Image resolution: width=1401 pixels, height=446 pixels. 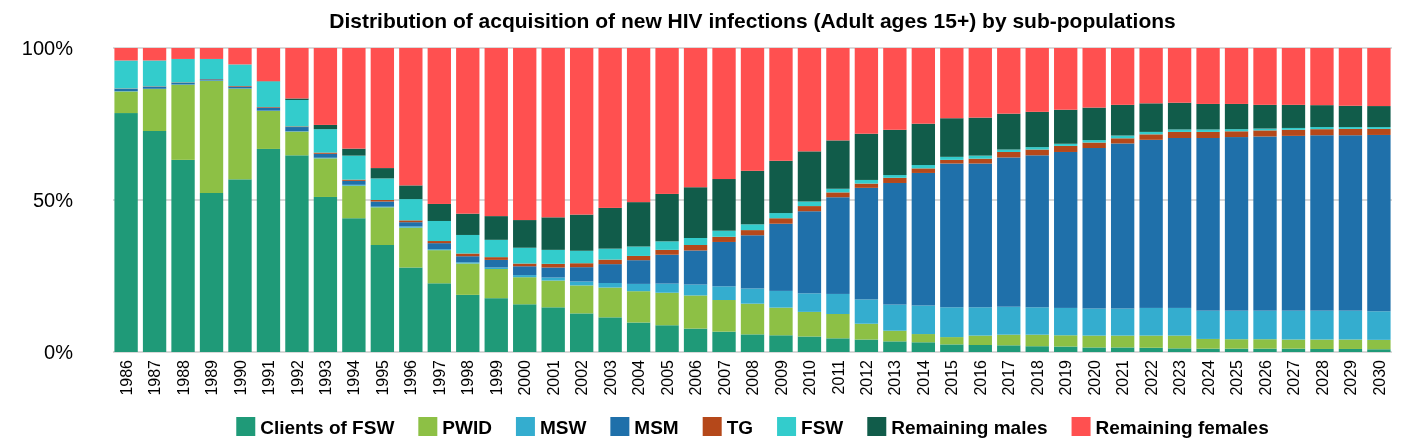 What do you see at coordinates (183, 377) in the screenshot?
I see `x-tick-label: 1988` at bounding box center [183, 377].